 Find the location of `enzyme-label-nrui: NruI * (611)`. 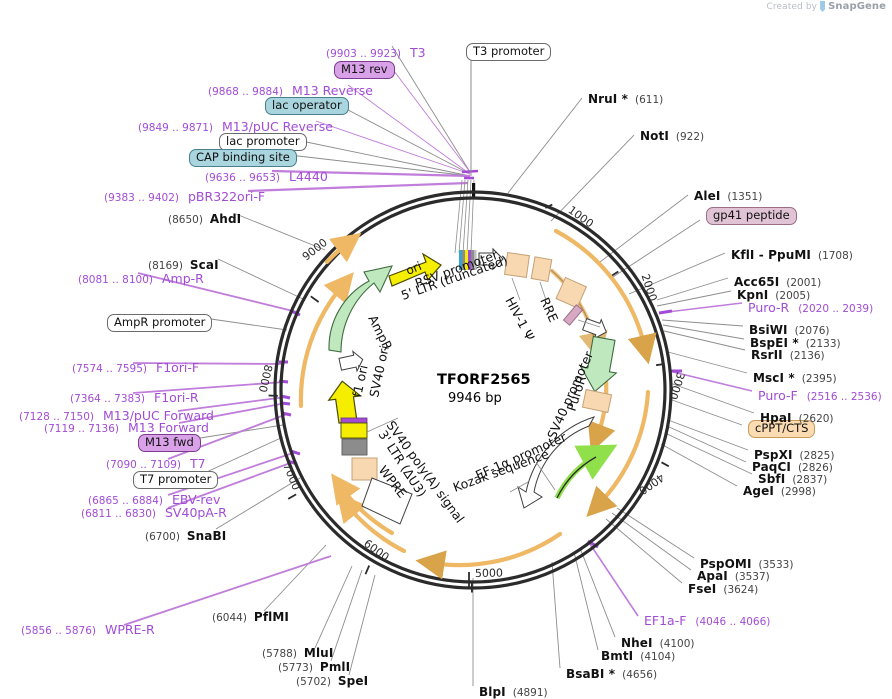

enzyme-label-nrui: NruI * (611) is located at coordinates (625, 98).